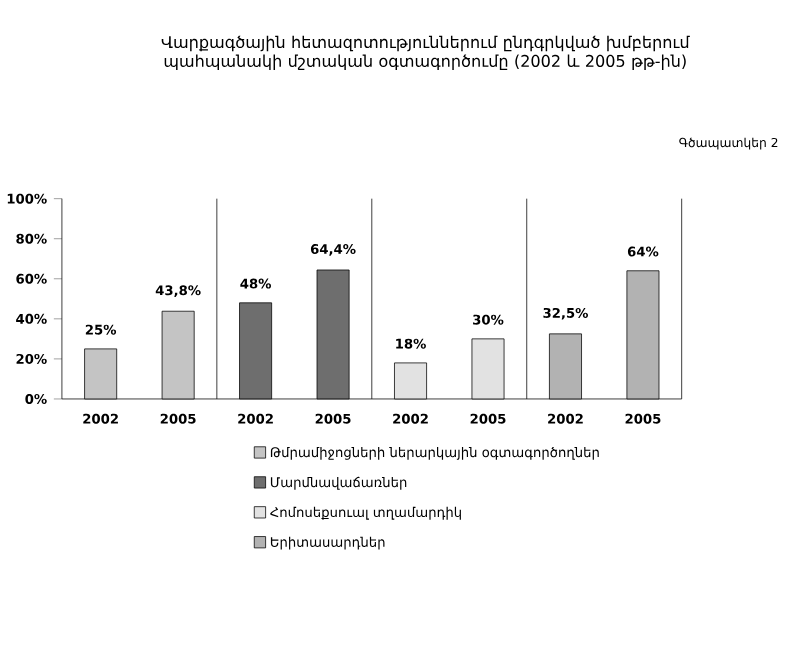  Describe the element at coordinates (425, 53) in the screenshot. I see `chart-title: Վարքագծային հետազոտություններում ընդգրկված խմբերում պահպանակի մշտական օգտագործումը (2002 և 2005 թթ-ին)` at that location.